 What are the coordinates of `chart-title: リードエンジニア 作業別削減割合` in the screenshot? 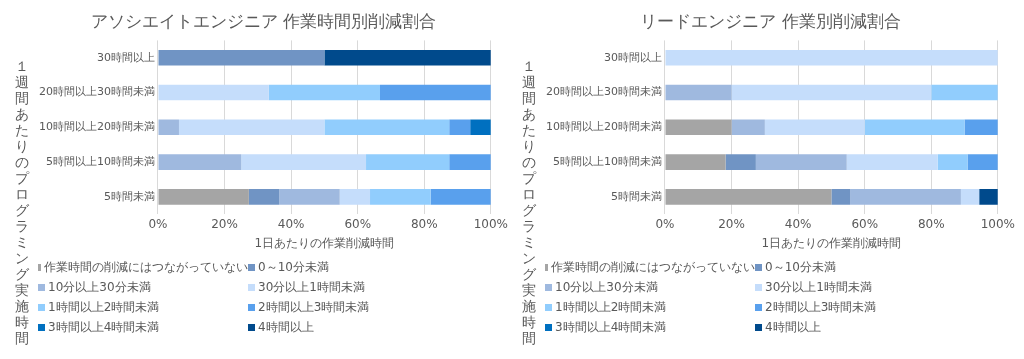 It's located at (770, 20).